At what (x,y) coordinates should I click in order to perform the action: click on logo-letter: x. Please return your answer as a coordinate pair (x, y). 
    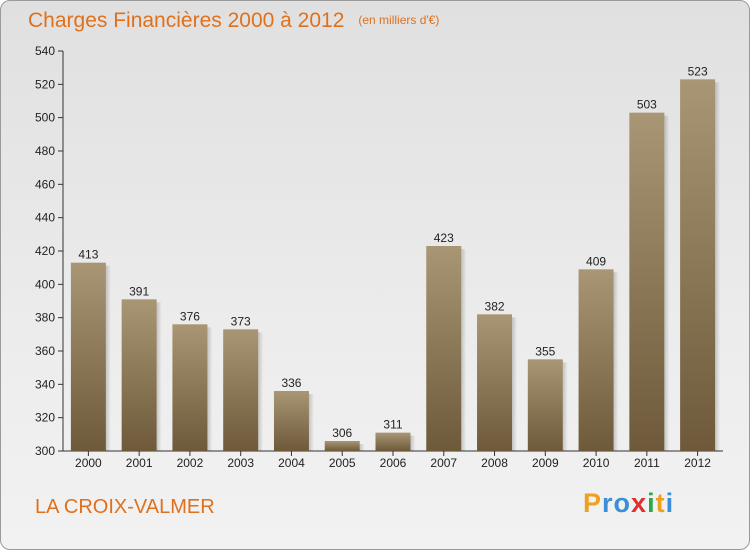
    Looking at the image, I should click on (639, 503).